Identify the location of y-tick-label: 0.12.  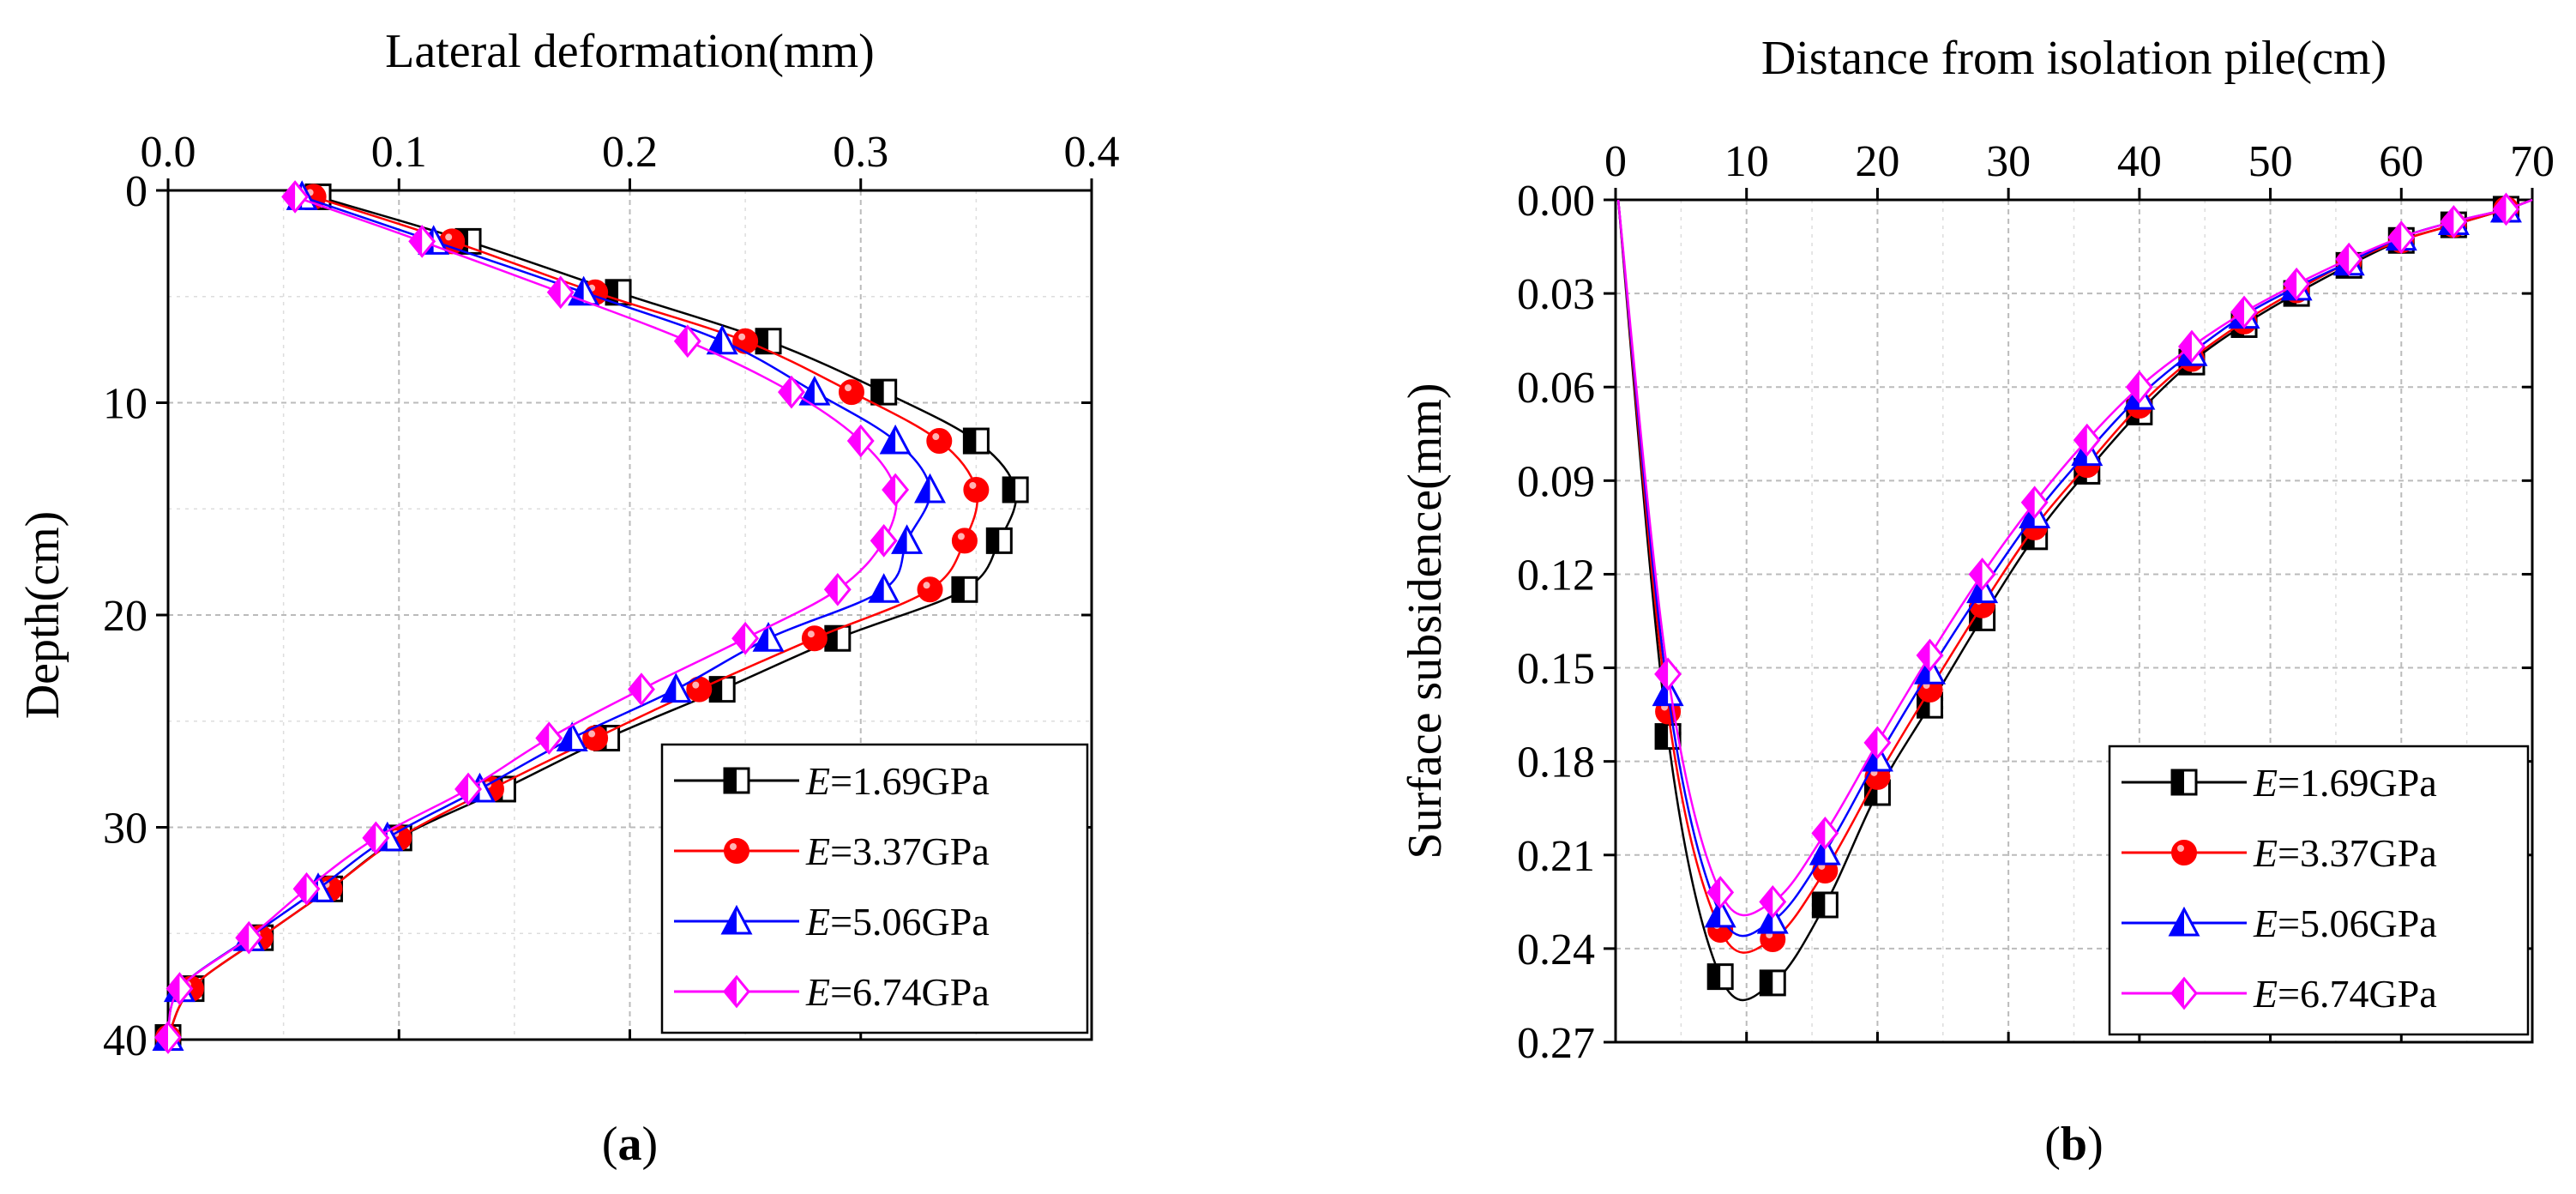
(1556, 575).